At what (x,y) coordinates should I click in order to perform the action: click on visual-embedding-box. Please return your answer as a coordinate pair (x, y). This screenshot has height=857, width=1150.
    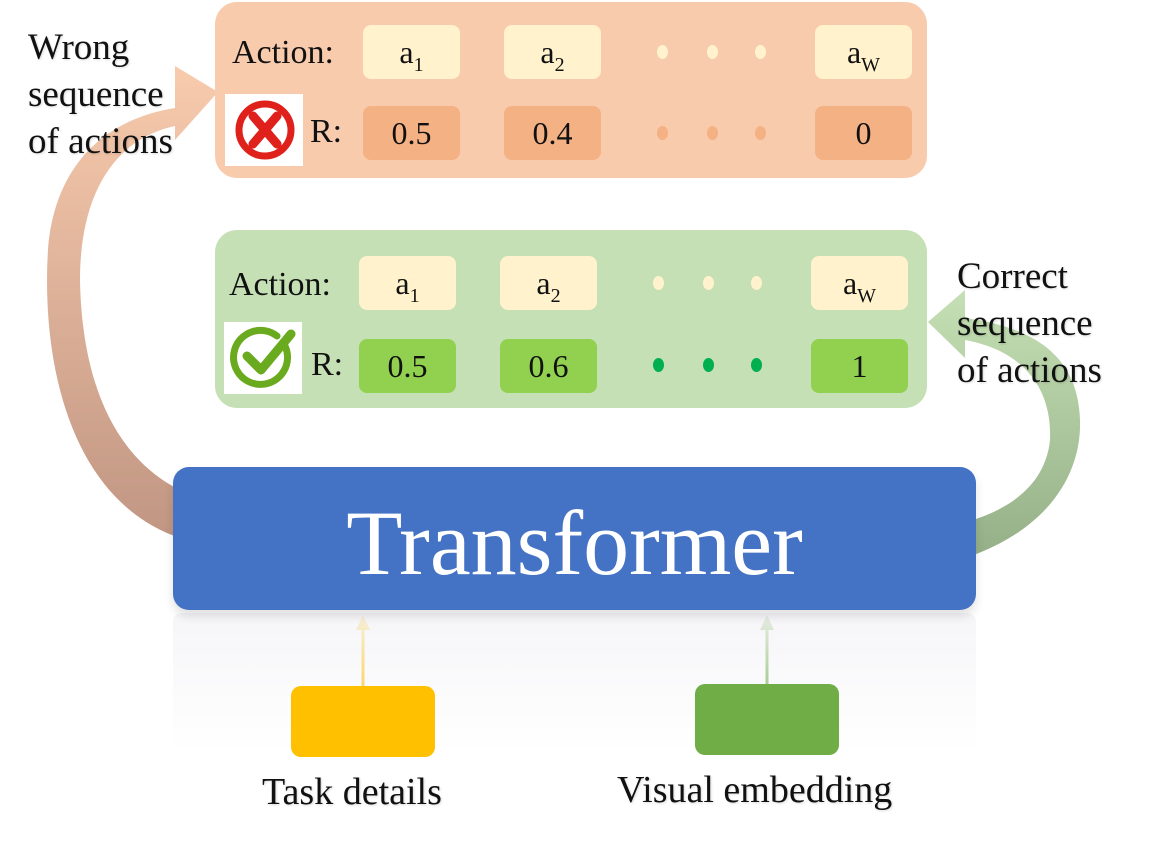
    Looking at the image, I should click on (767, 719).